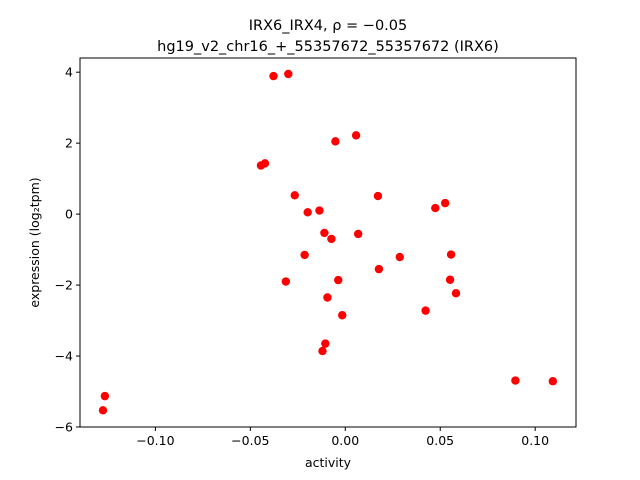 This screenshot has height=480, width=640. What do you see at coordinates (328, 47) in the screenshot?
I see `chart-title-line2: hg19_v2_chr16_+_55357672_55357672 (IRX6)` at bounding box center [328, 47].